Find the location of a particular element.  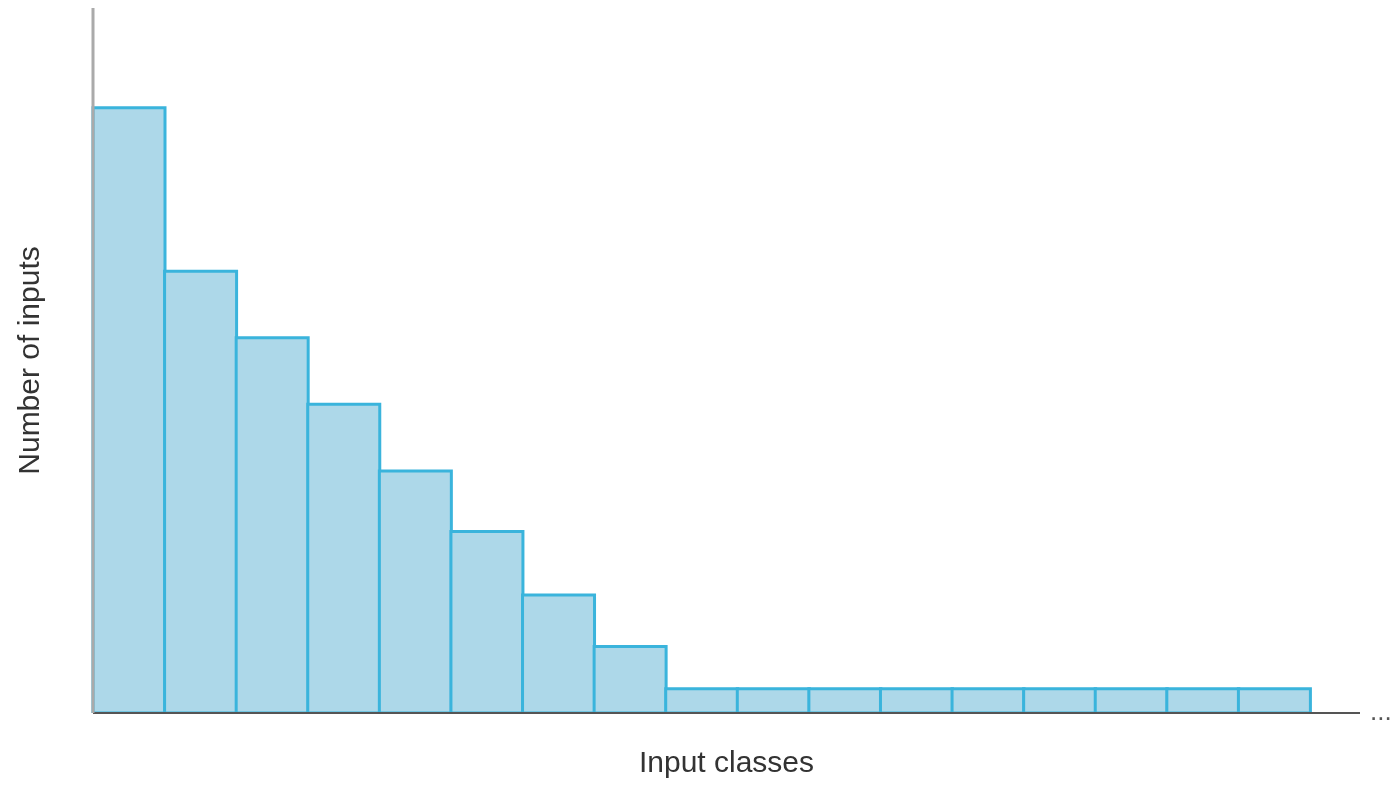

y-axis-title: Number of inputs is located at coordinates (28, 360).